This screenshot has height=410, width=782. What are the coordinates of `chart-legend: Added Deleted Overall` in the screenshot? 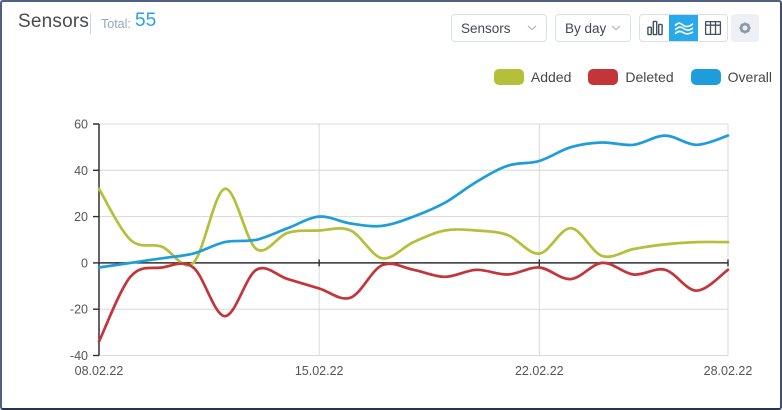 It's located at (632, 77).